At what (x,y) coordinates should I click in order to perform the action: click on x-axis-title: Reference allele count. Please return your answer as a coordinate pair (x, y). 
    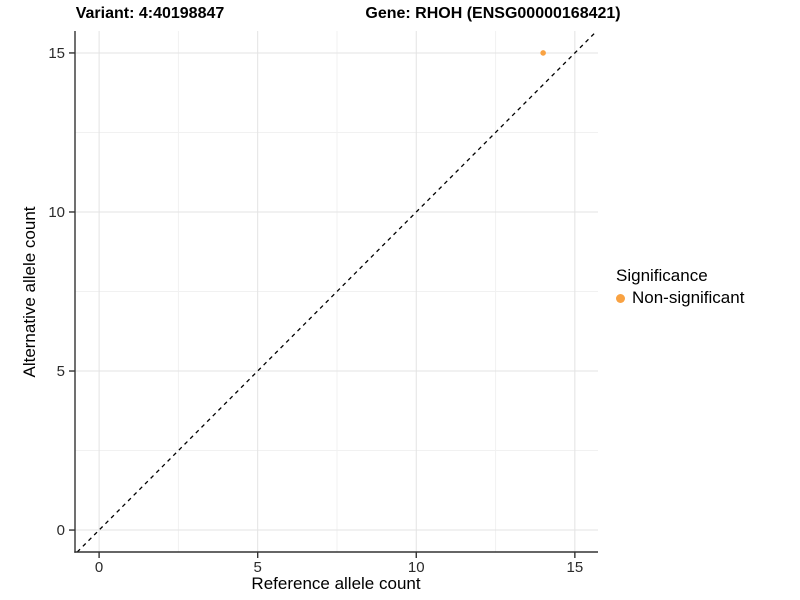
    Looking at the image, I should click on (336, 583).